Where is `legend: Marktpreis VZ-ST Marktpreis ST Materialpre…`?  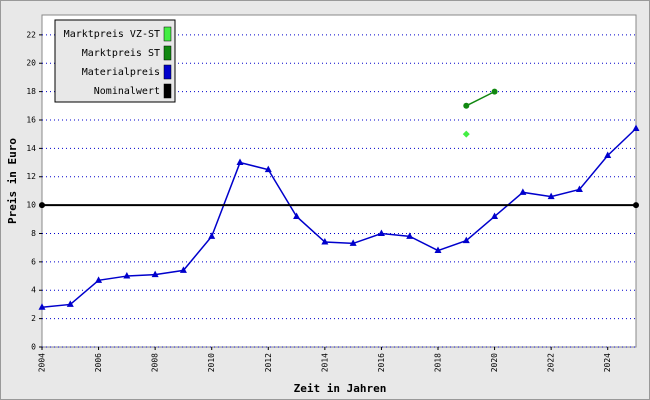 legend: Marktpreis VZ-ST Marktpreis ST Materialpre… is located at coordinates (115, 61).